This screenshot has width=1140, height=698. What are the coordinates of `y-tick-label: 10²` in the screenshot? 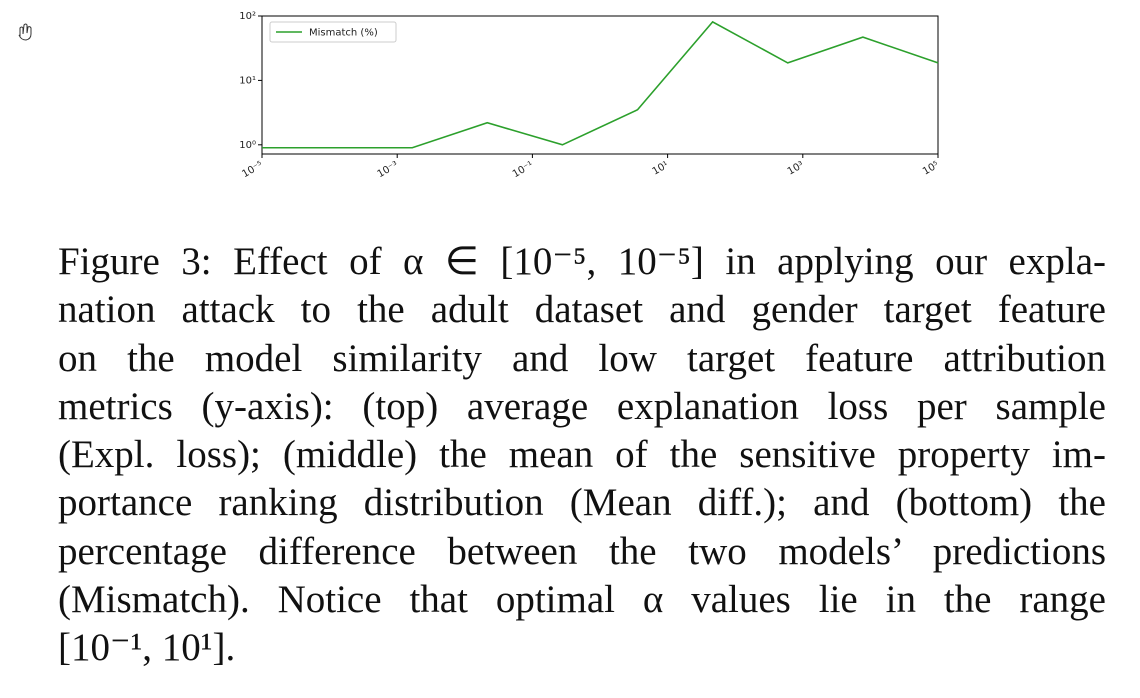 It's located at (247, 16).